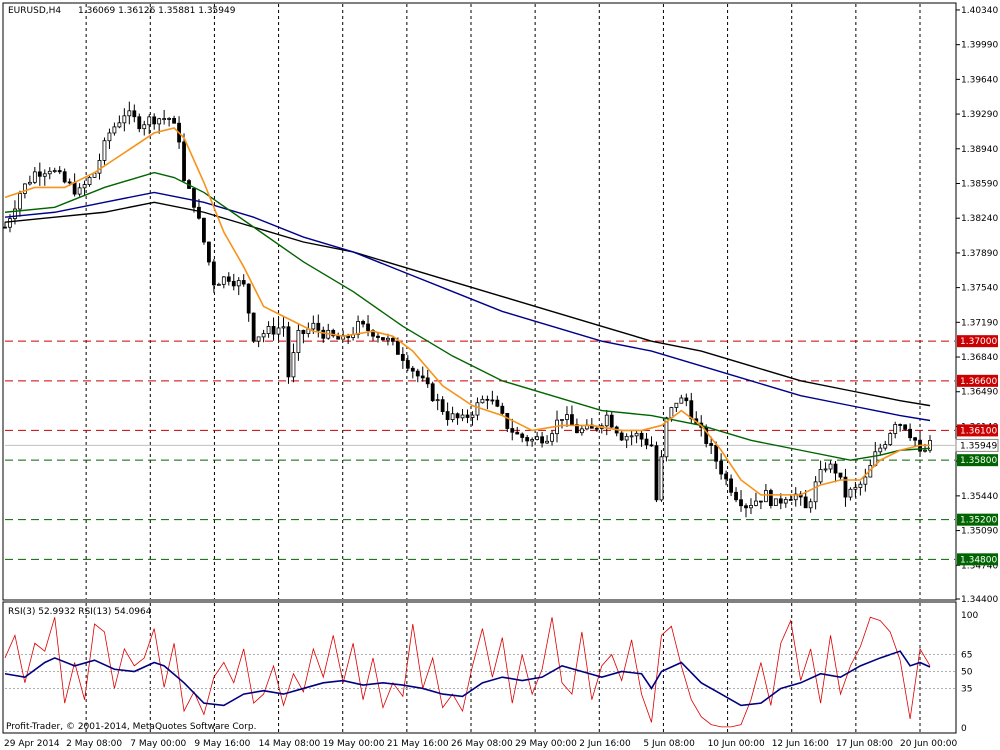  I want to click on current-price-label: 1.35949, so click(978, 446).